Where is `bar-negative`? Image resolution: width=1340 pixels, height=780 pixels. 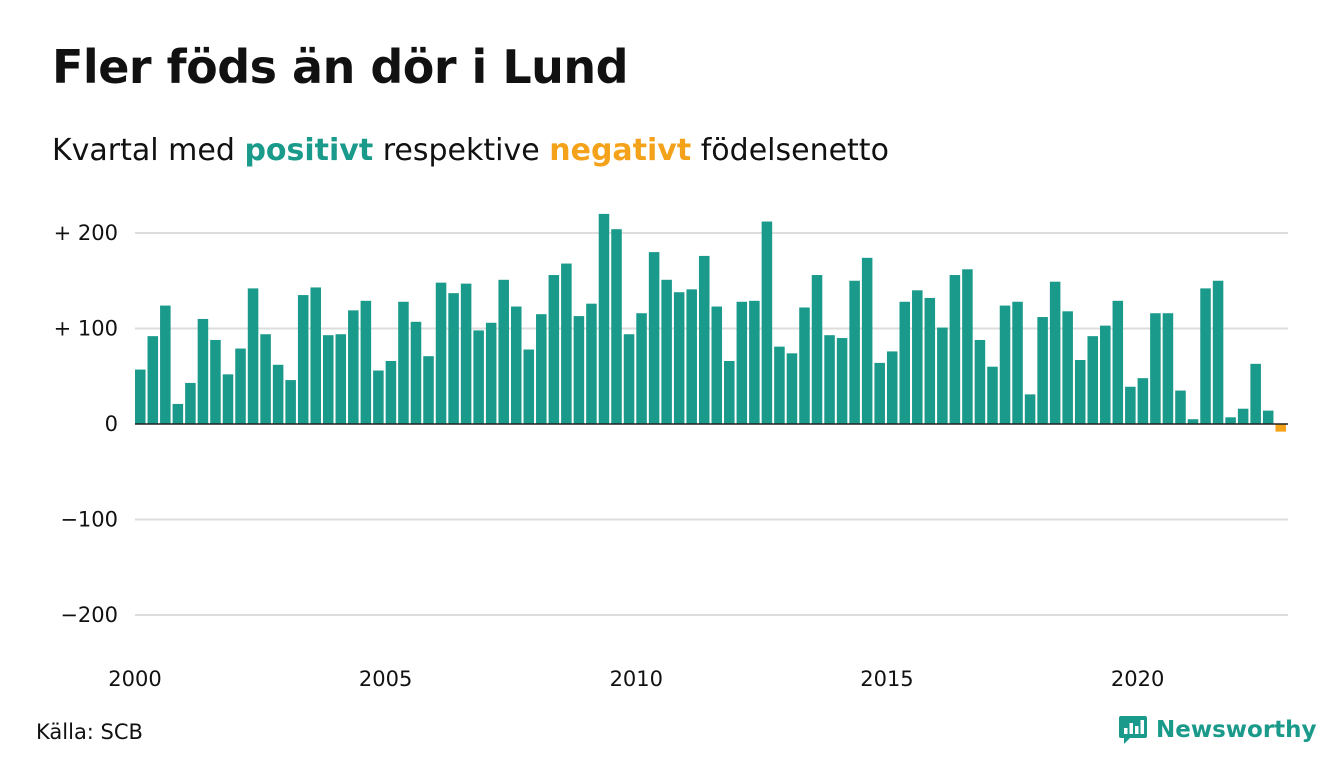 bar-negative is located at coordinates (1280, 428).